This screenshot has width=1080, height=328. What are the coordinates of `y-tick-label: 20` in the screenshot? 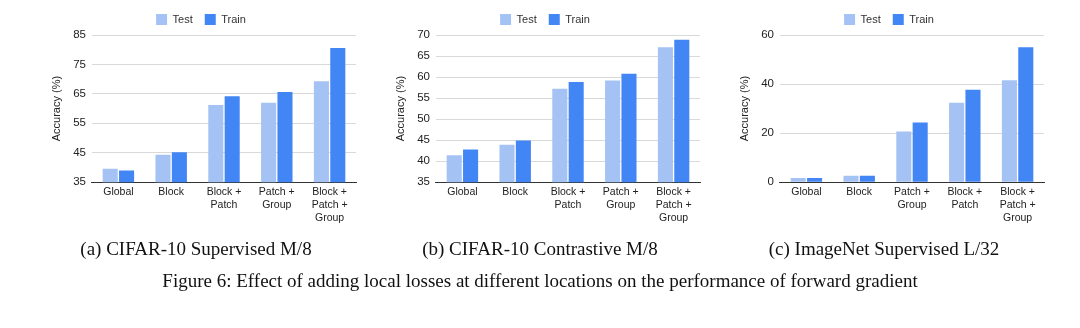 It's located at (767, 132).